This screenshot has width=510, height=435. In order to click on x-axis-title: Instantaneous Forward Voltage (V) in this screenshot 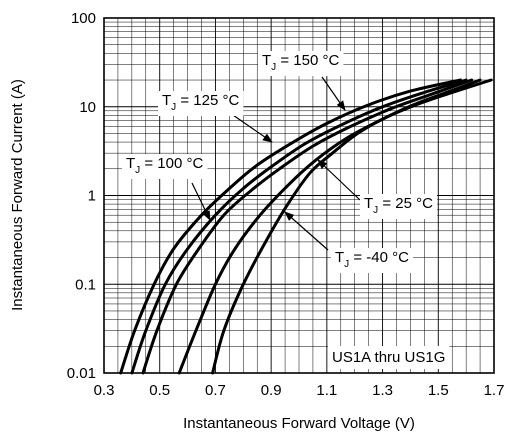, I will do `click(299, 423)`.